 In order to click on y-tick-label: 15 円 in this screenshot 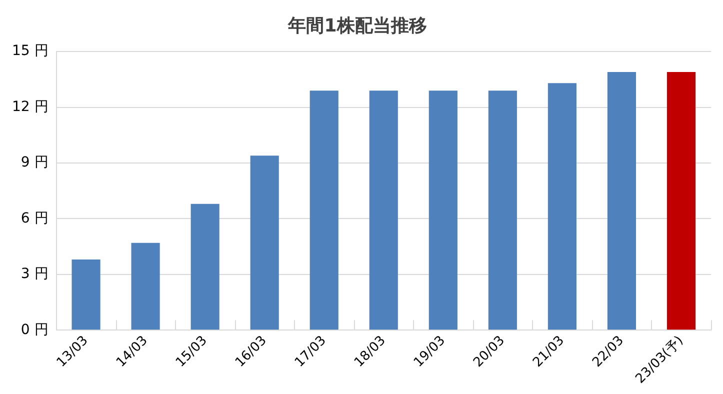, I will do `click(30, 51)`.